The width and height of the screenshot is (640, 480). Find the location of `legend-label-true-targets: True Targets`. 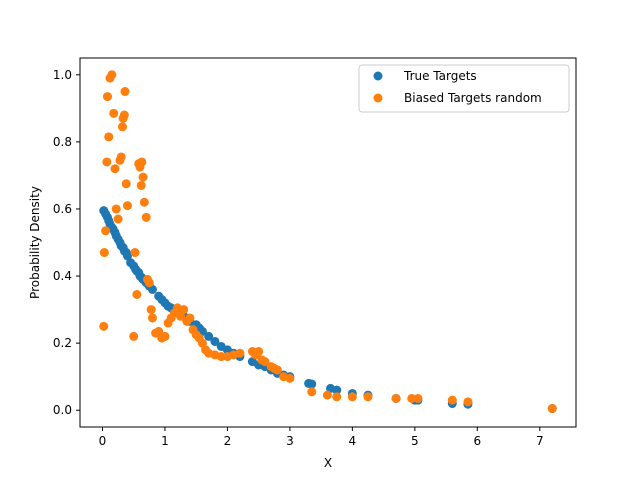

legend-label-true-targets: True Targets is located at coordinates (440, 76).